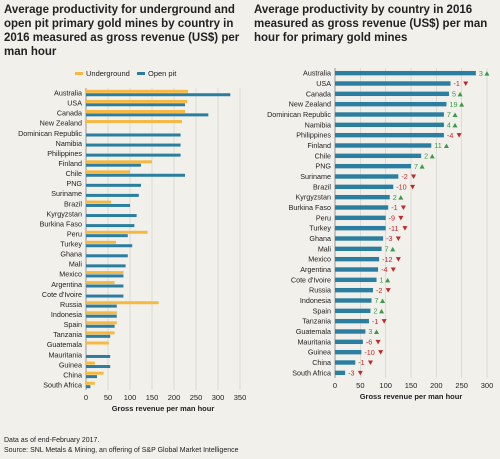 This screenshot has width=500, height=459. I want to click on left-category-label-chile: Chile, so click(74, 173).